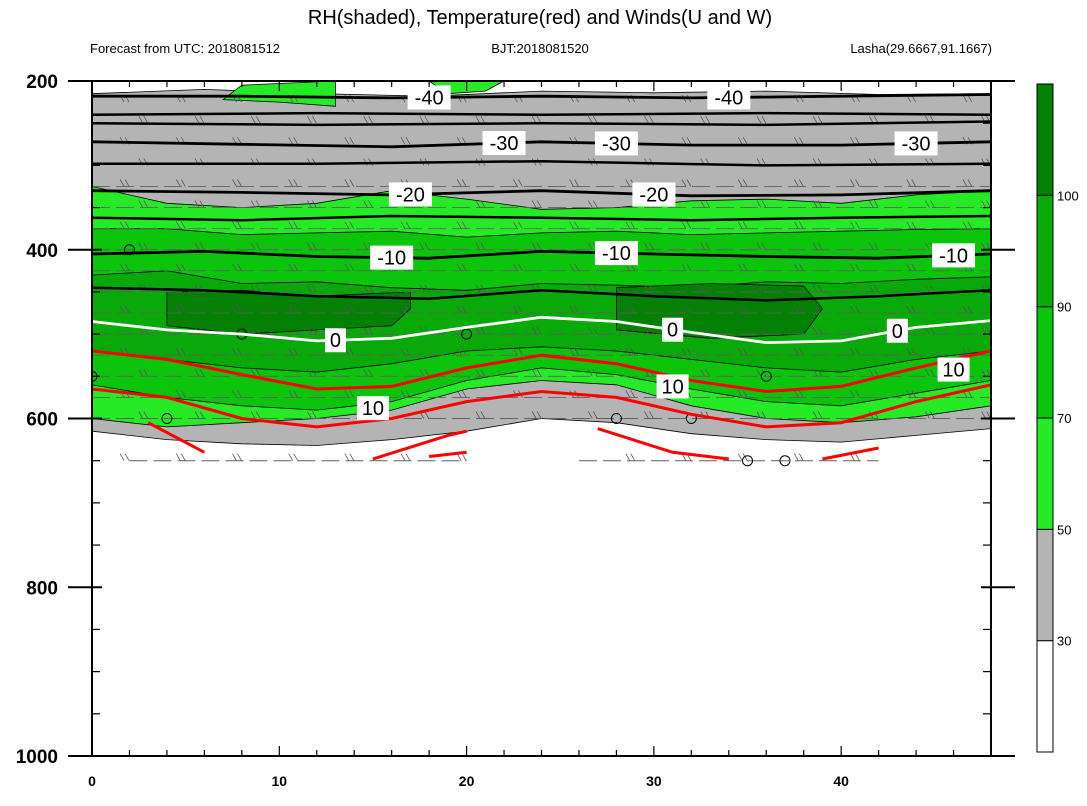 Image resolution: width=1087 pixels, height=806 pixels. What do you see at coordinates (42, 588) in the screenshot?
I see `y-tick-label: 800` at bounding box center [42, 588].